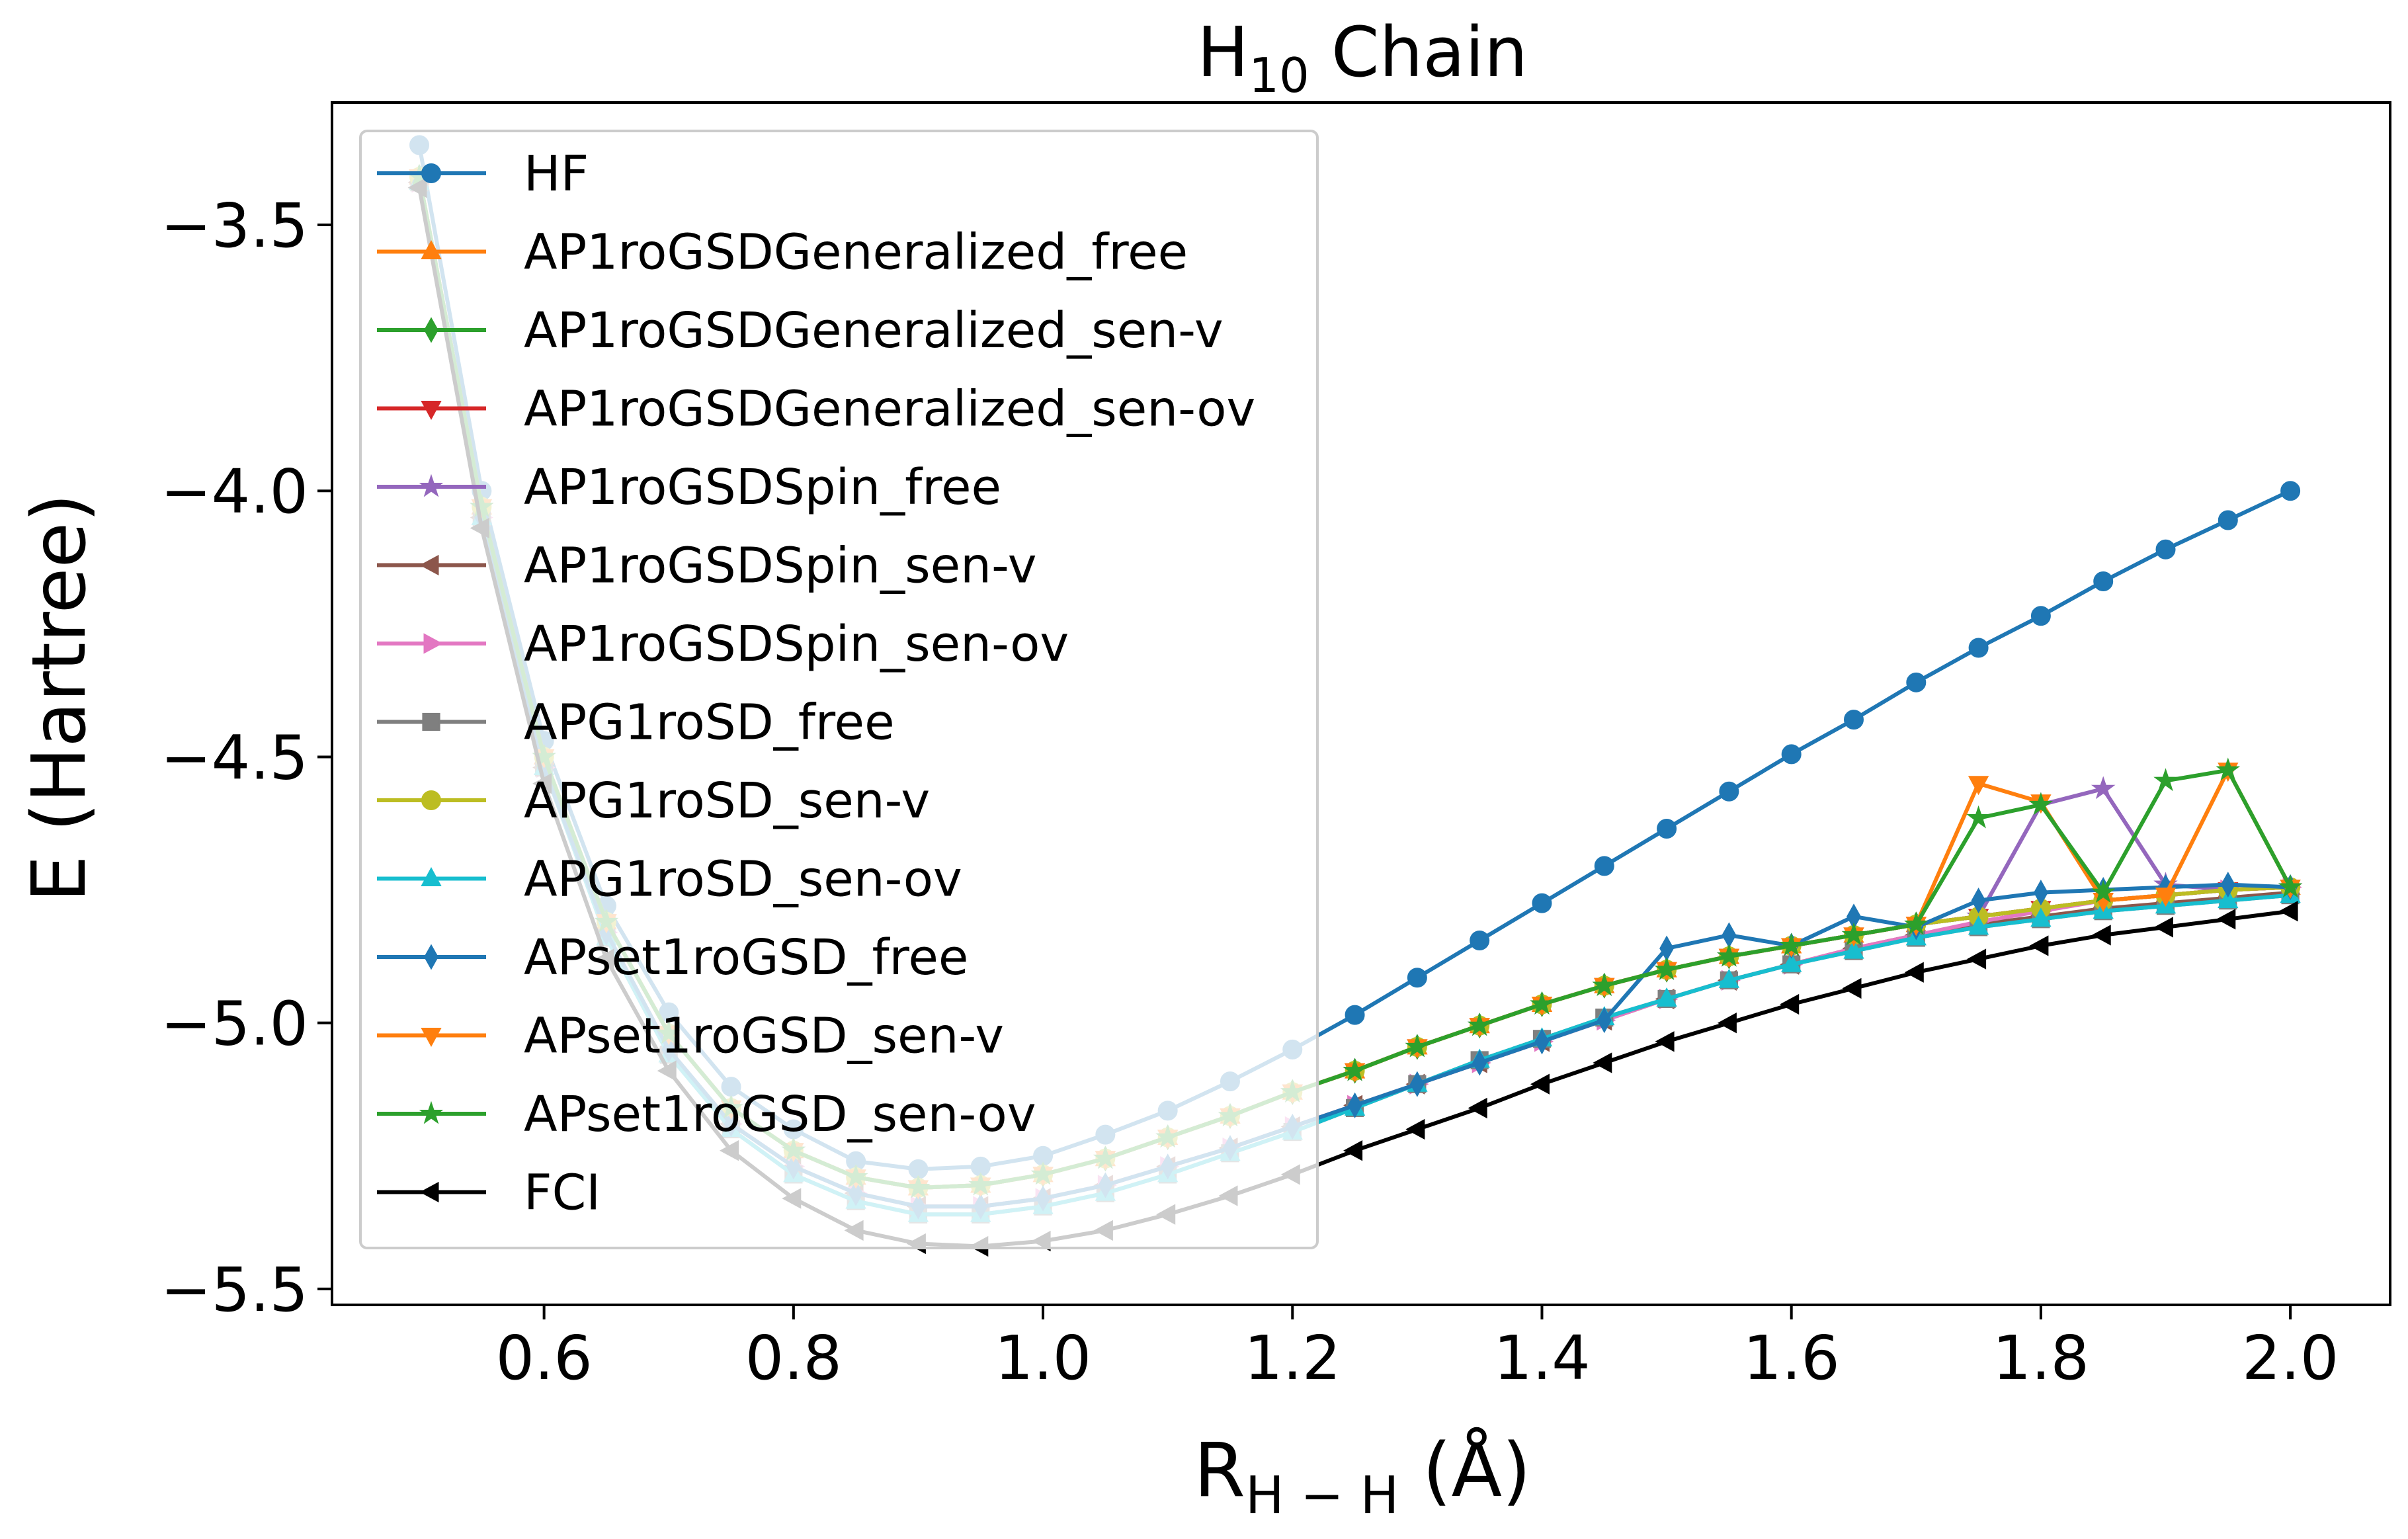 The width and height of the screenshot is (2408, 1539). What do you see at coordinates (1322, 1496) in the screenshot?
I see `x-axis-label-subscript: H − H` at bounding box center [1322, 1496].